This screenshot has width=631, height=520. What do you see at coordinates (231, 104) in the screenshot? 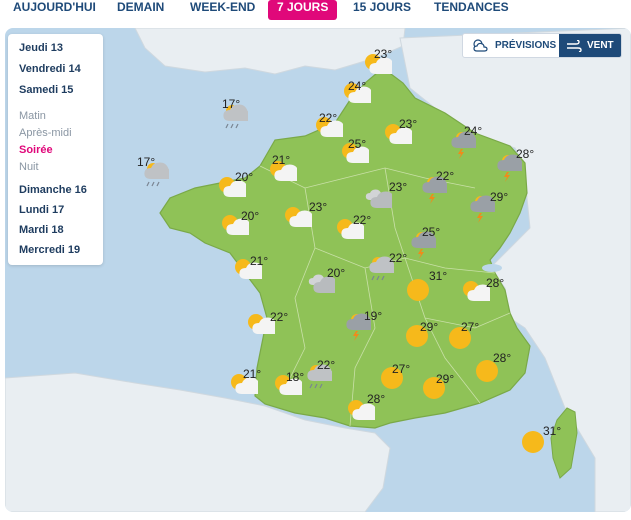
I see `city-temperature: 17°` at bounding box center [231, 104].